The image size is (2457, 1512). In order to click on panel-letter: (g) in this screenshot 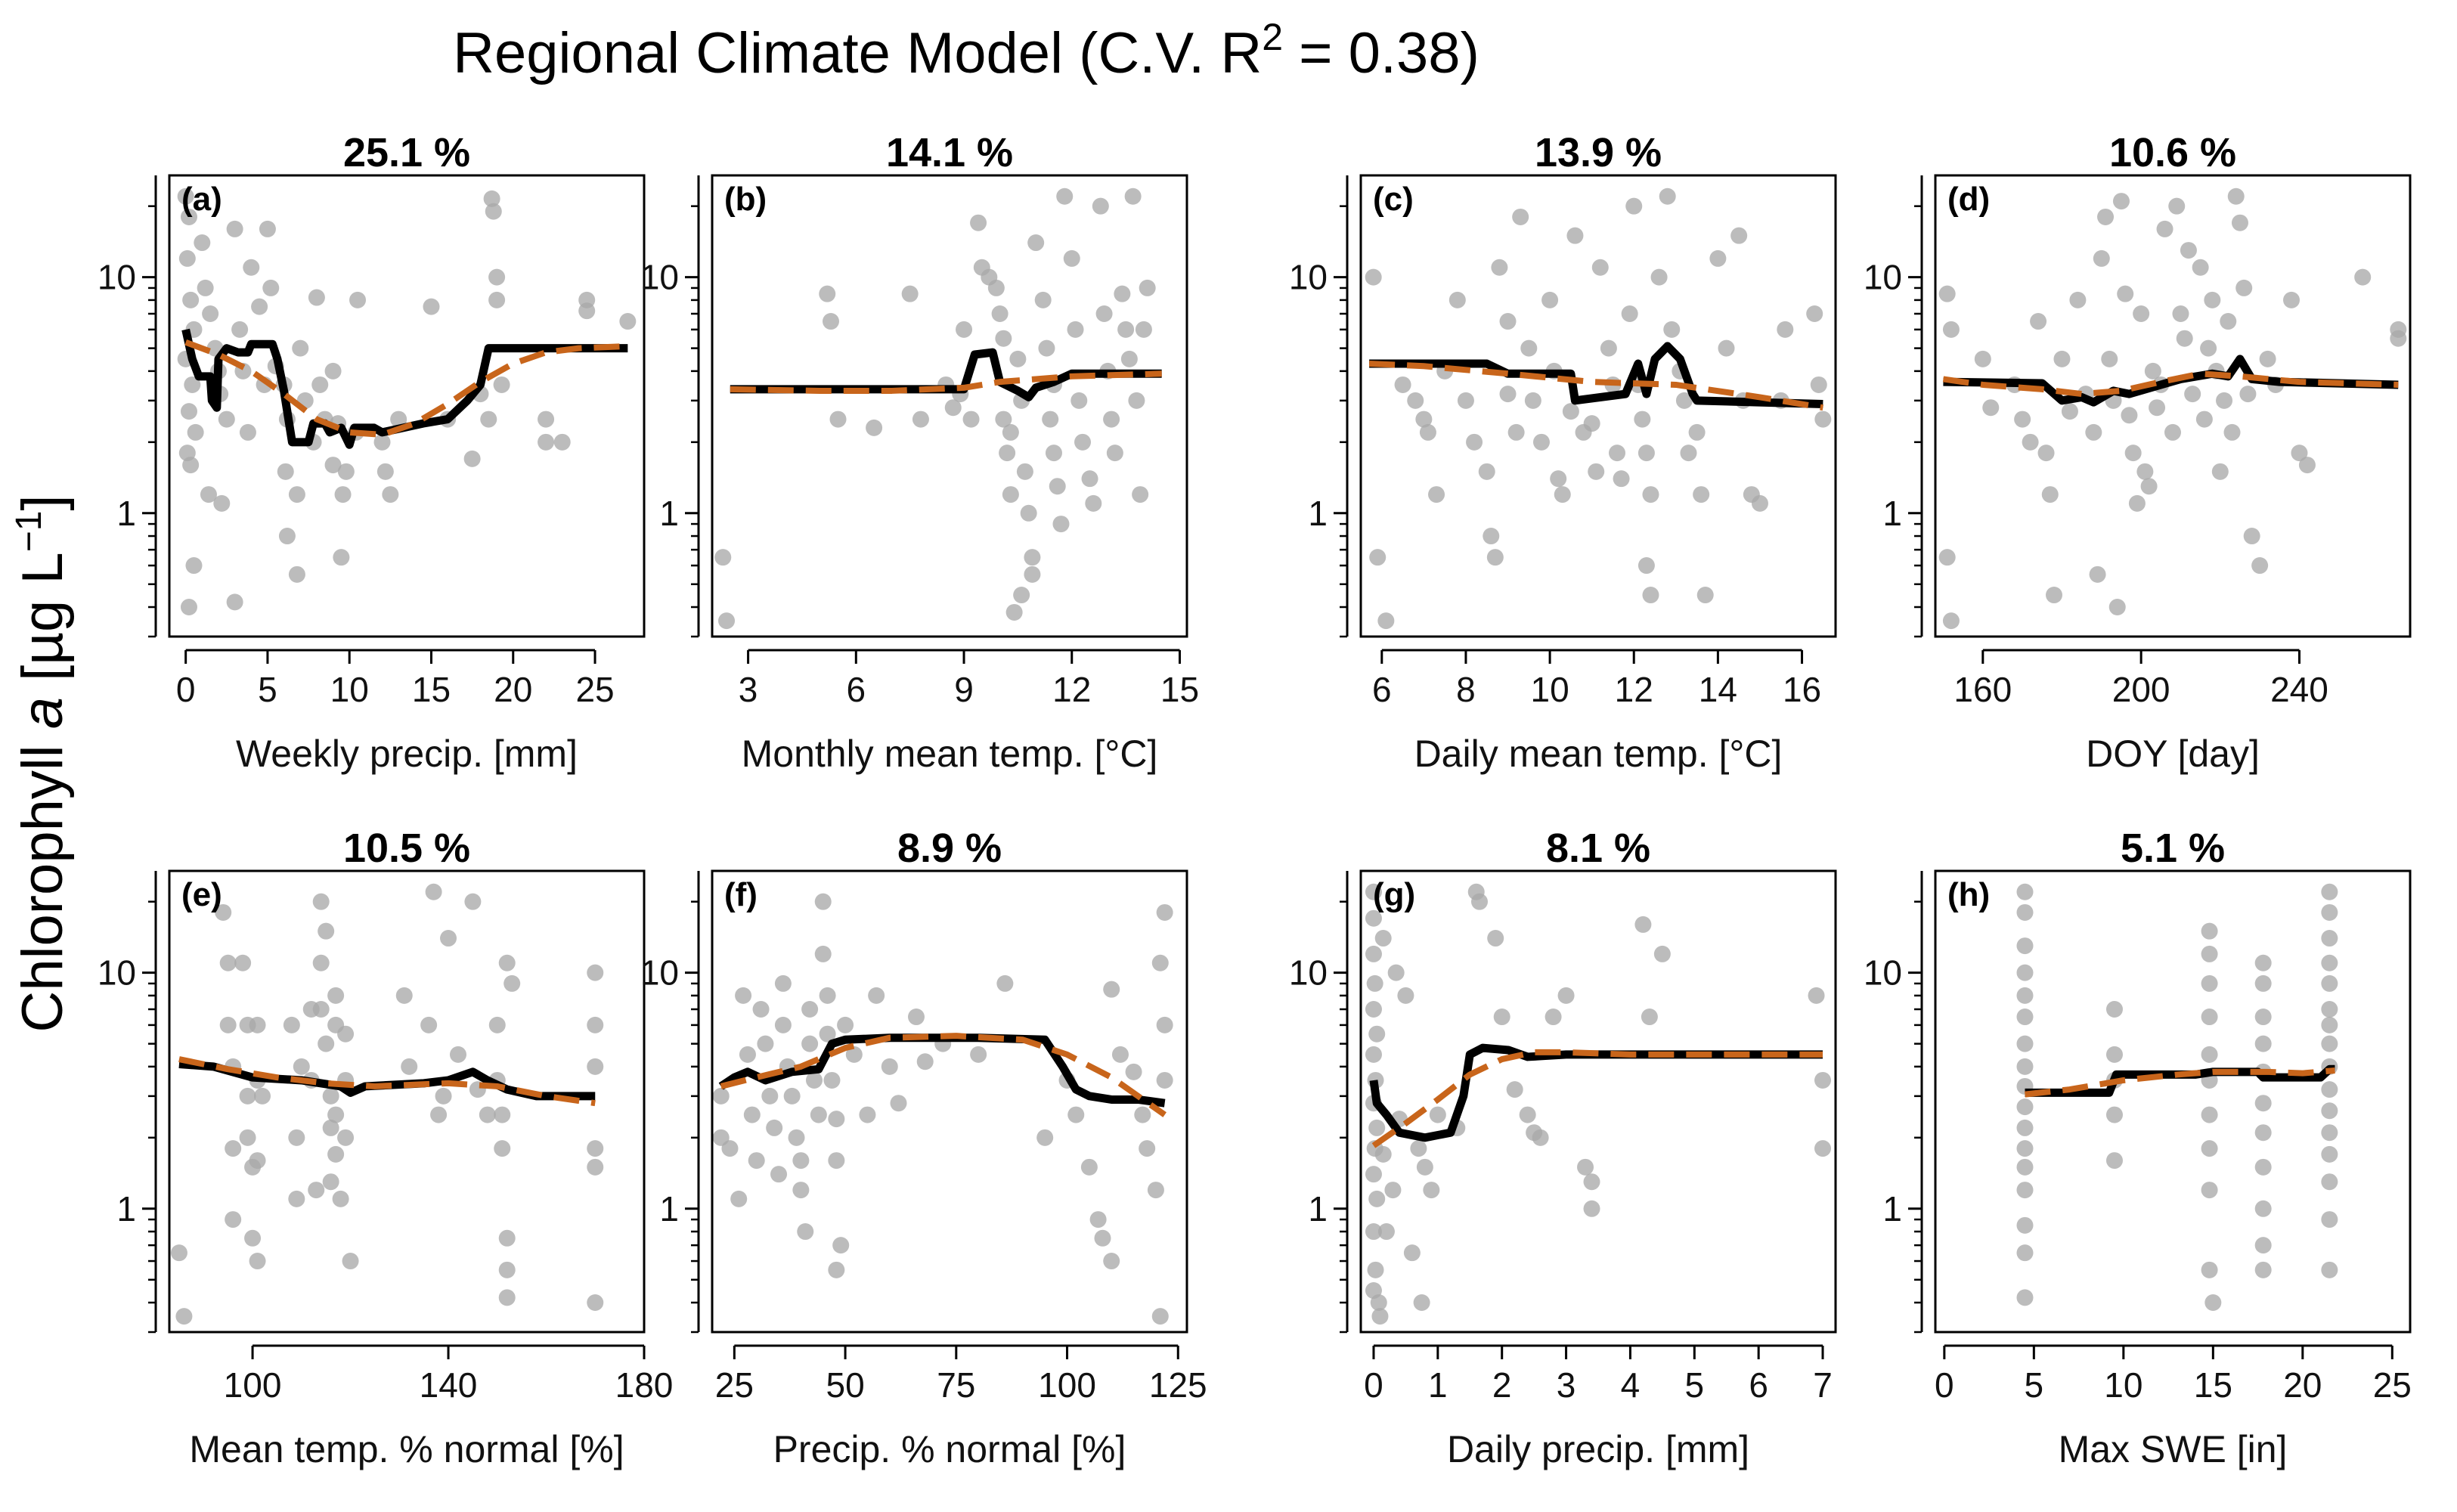, I will do `click(1394, 894)`.